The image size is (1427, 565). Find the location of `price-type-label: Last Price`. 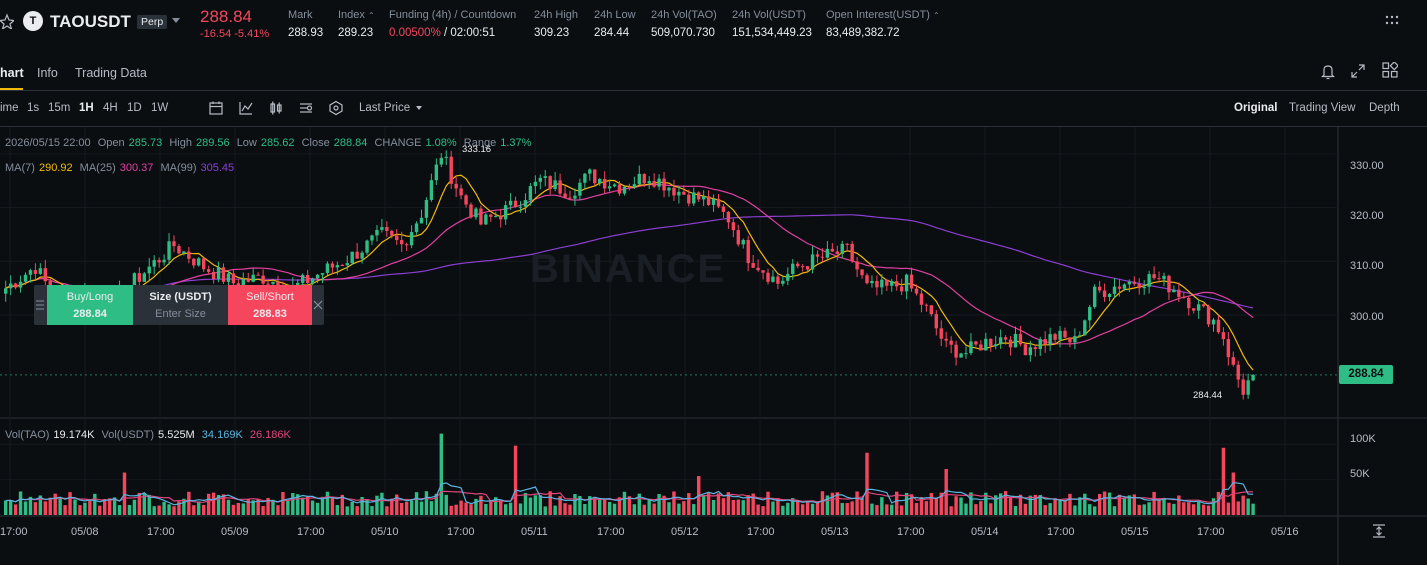

price-type-label: Last Price is located at coordinates (385, 108).